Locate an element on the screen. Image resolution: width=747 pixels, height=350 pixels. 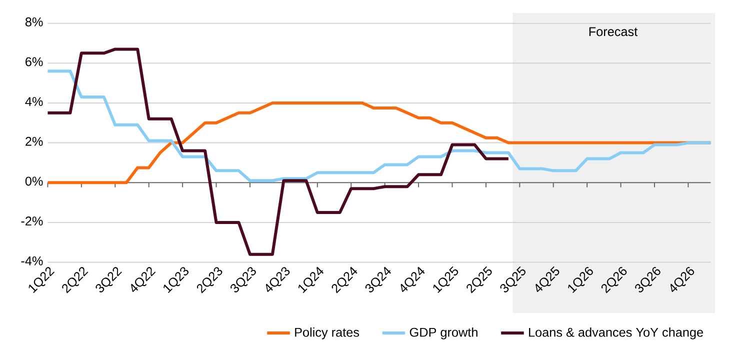
y-tick-label: 0% is located at coordinates (34, 181).